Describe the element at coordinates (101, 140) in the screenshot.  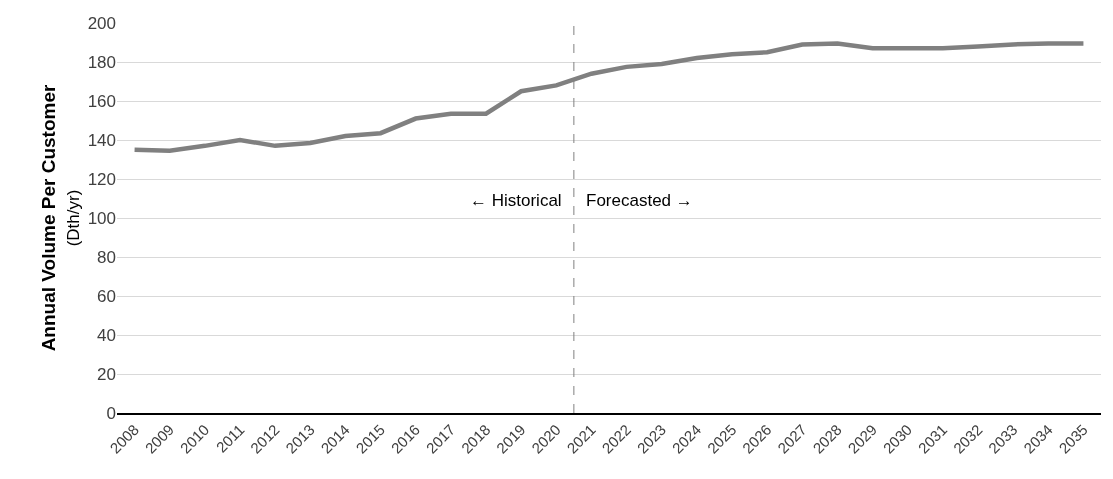
I see `y-tick-label: 140` at that location.